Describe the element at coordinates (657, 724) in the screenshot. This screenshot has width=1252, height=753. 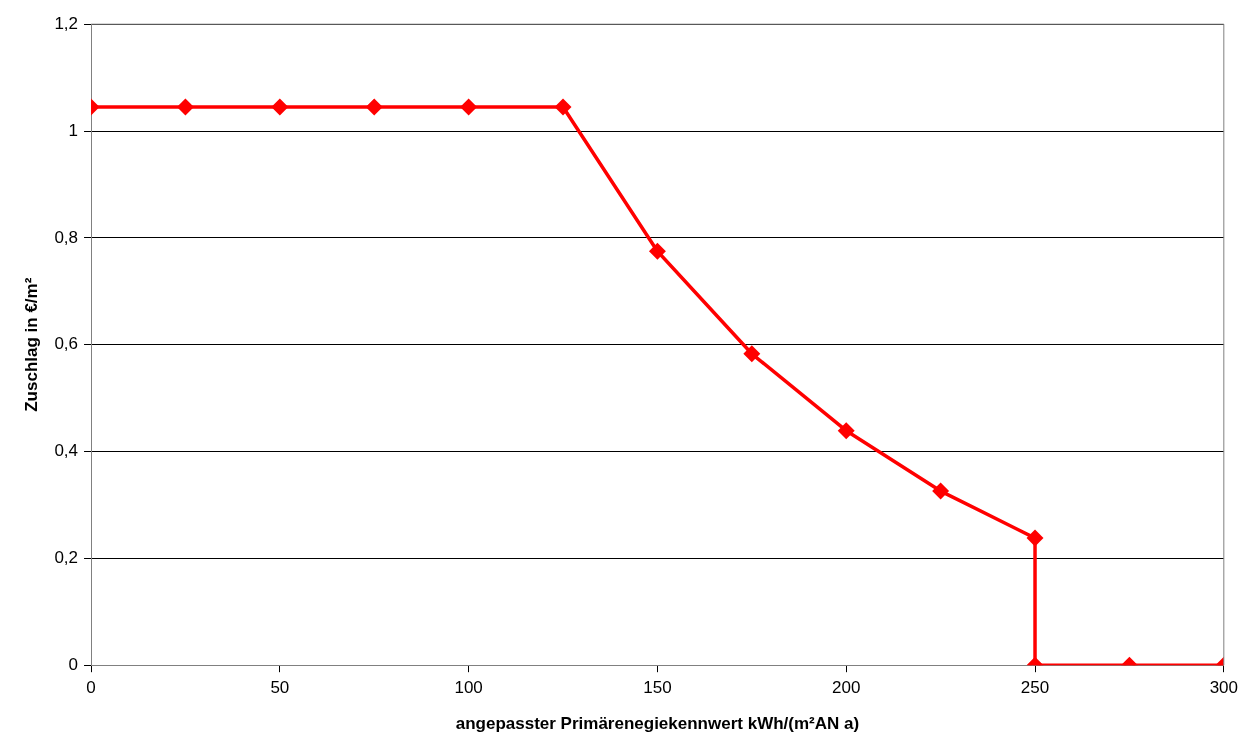
I see `x-axis-title: angepasster Primärenegiekennwert kWh/(m²AN a)` at that location.